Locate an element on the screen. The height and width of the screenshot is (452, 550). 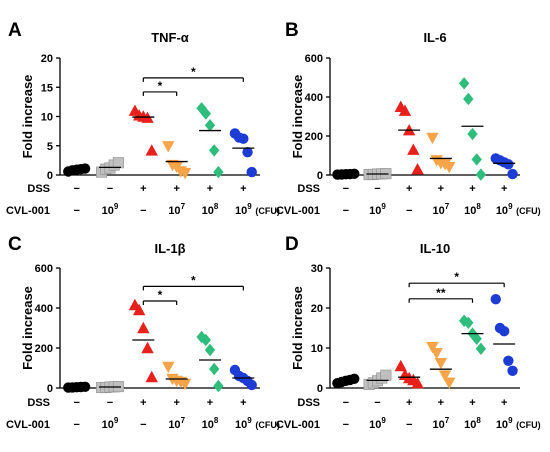
panel-letter: A is located at coordinates (15, 30).